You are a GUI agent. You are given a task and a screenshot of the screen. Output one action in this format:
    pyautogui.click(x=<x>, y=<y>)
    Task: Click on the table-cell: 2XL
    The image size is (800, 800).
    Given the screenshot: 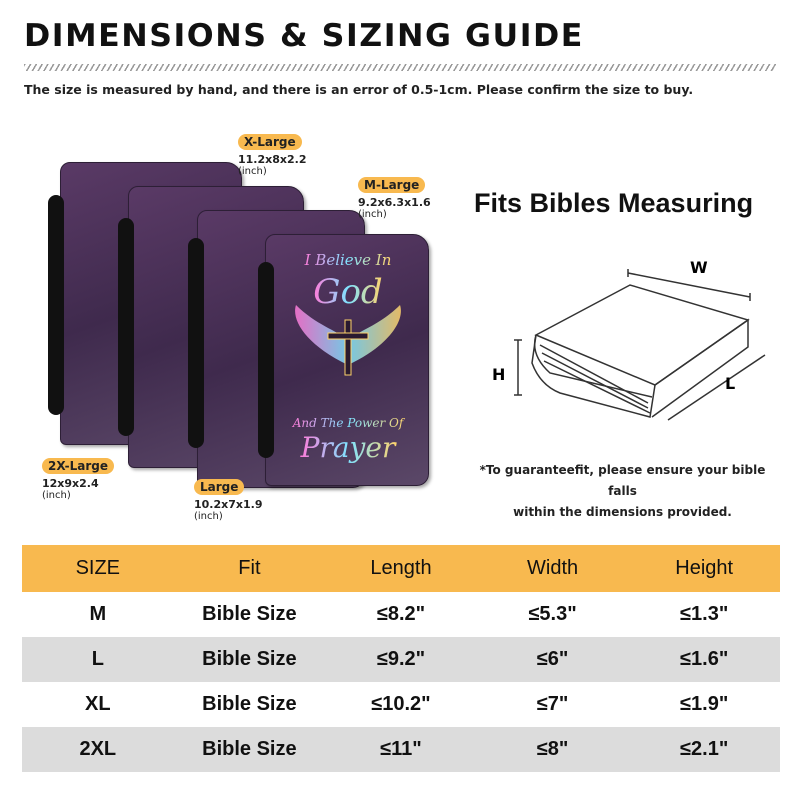 What is the action you would take?
    pyautogui.click(x=98, y=749)
    